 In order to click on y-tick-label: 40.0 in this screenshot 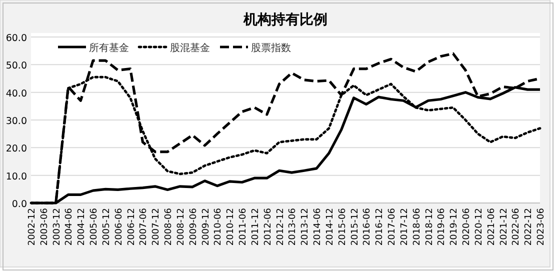, I will do `click(16, 94)`.